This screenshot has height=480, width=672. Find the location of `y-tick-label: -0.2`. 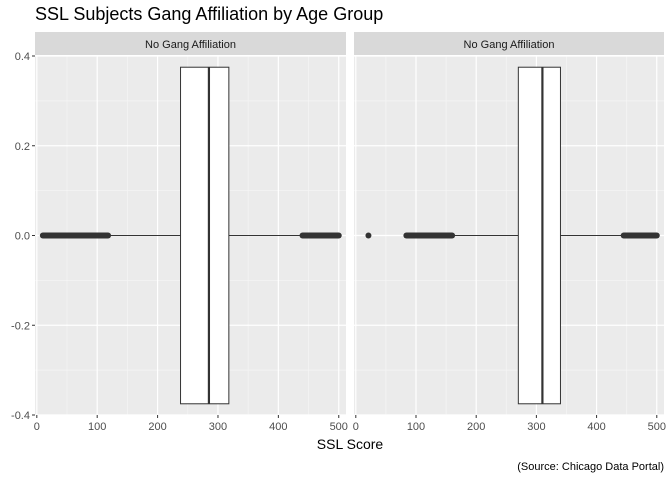

y-tick-label: -0.2 is located at coordinates (20, 326).